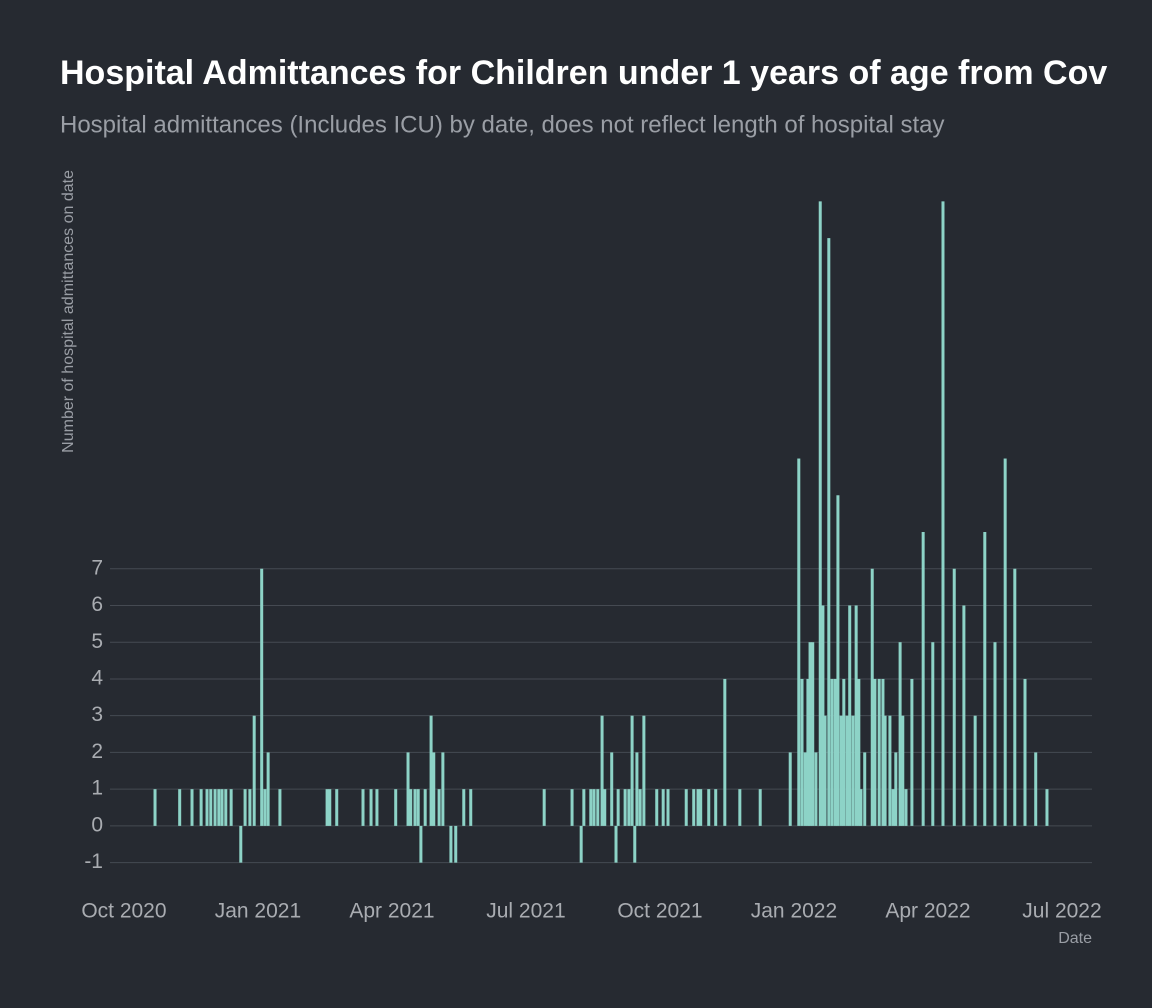 The width and height of the screenshot is (1152, 1008). I want to click on y-tick-label: 7, so click(97, 567).